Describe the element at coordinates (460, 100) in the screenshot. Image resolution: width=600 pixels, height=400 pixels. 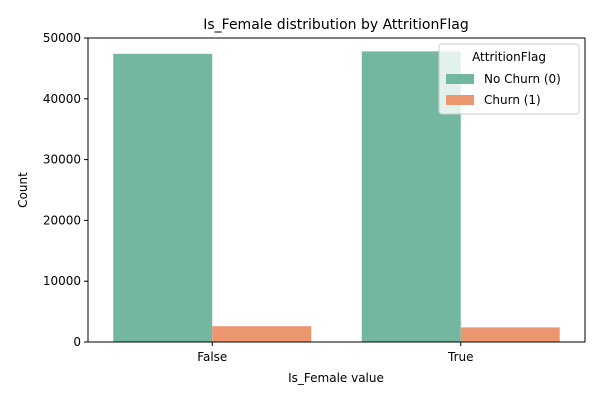
I see `legend-swatch-churn` at that location.